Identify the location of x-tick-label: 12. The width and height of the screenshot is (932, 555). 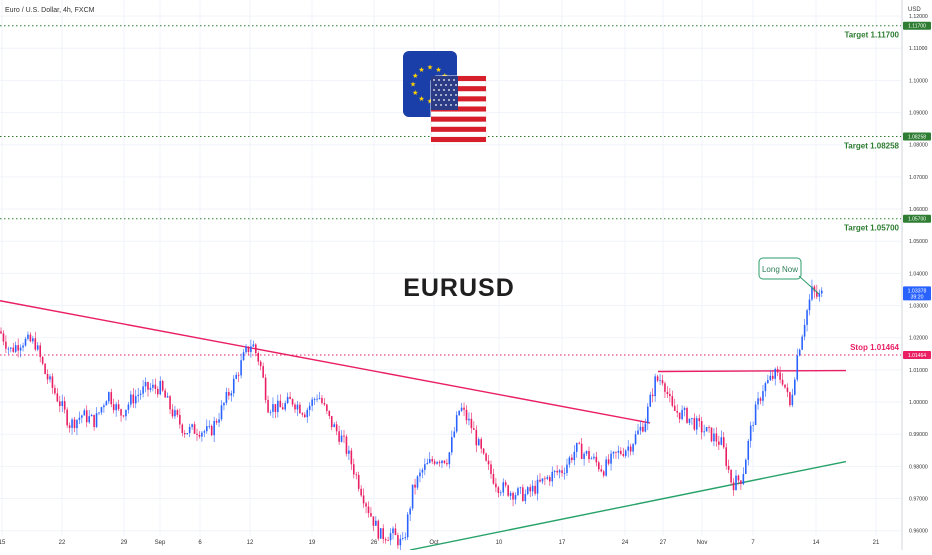
(250, 543).